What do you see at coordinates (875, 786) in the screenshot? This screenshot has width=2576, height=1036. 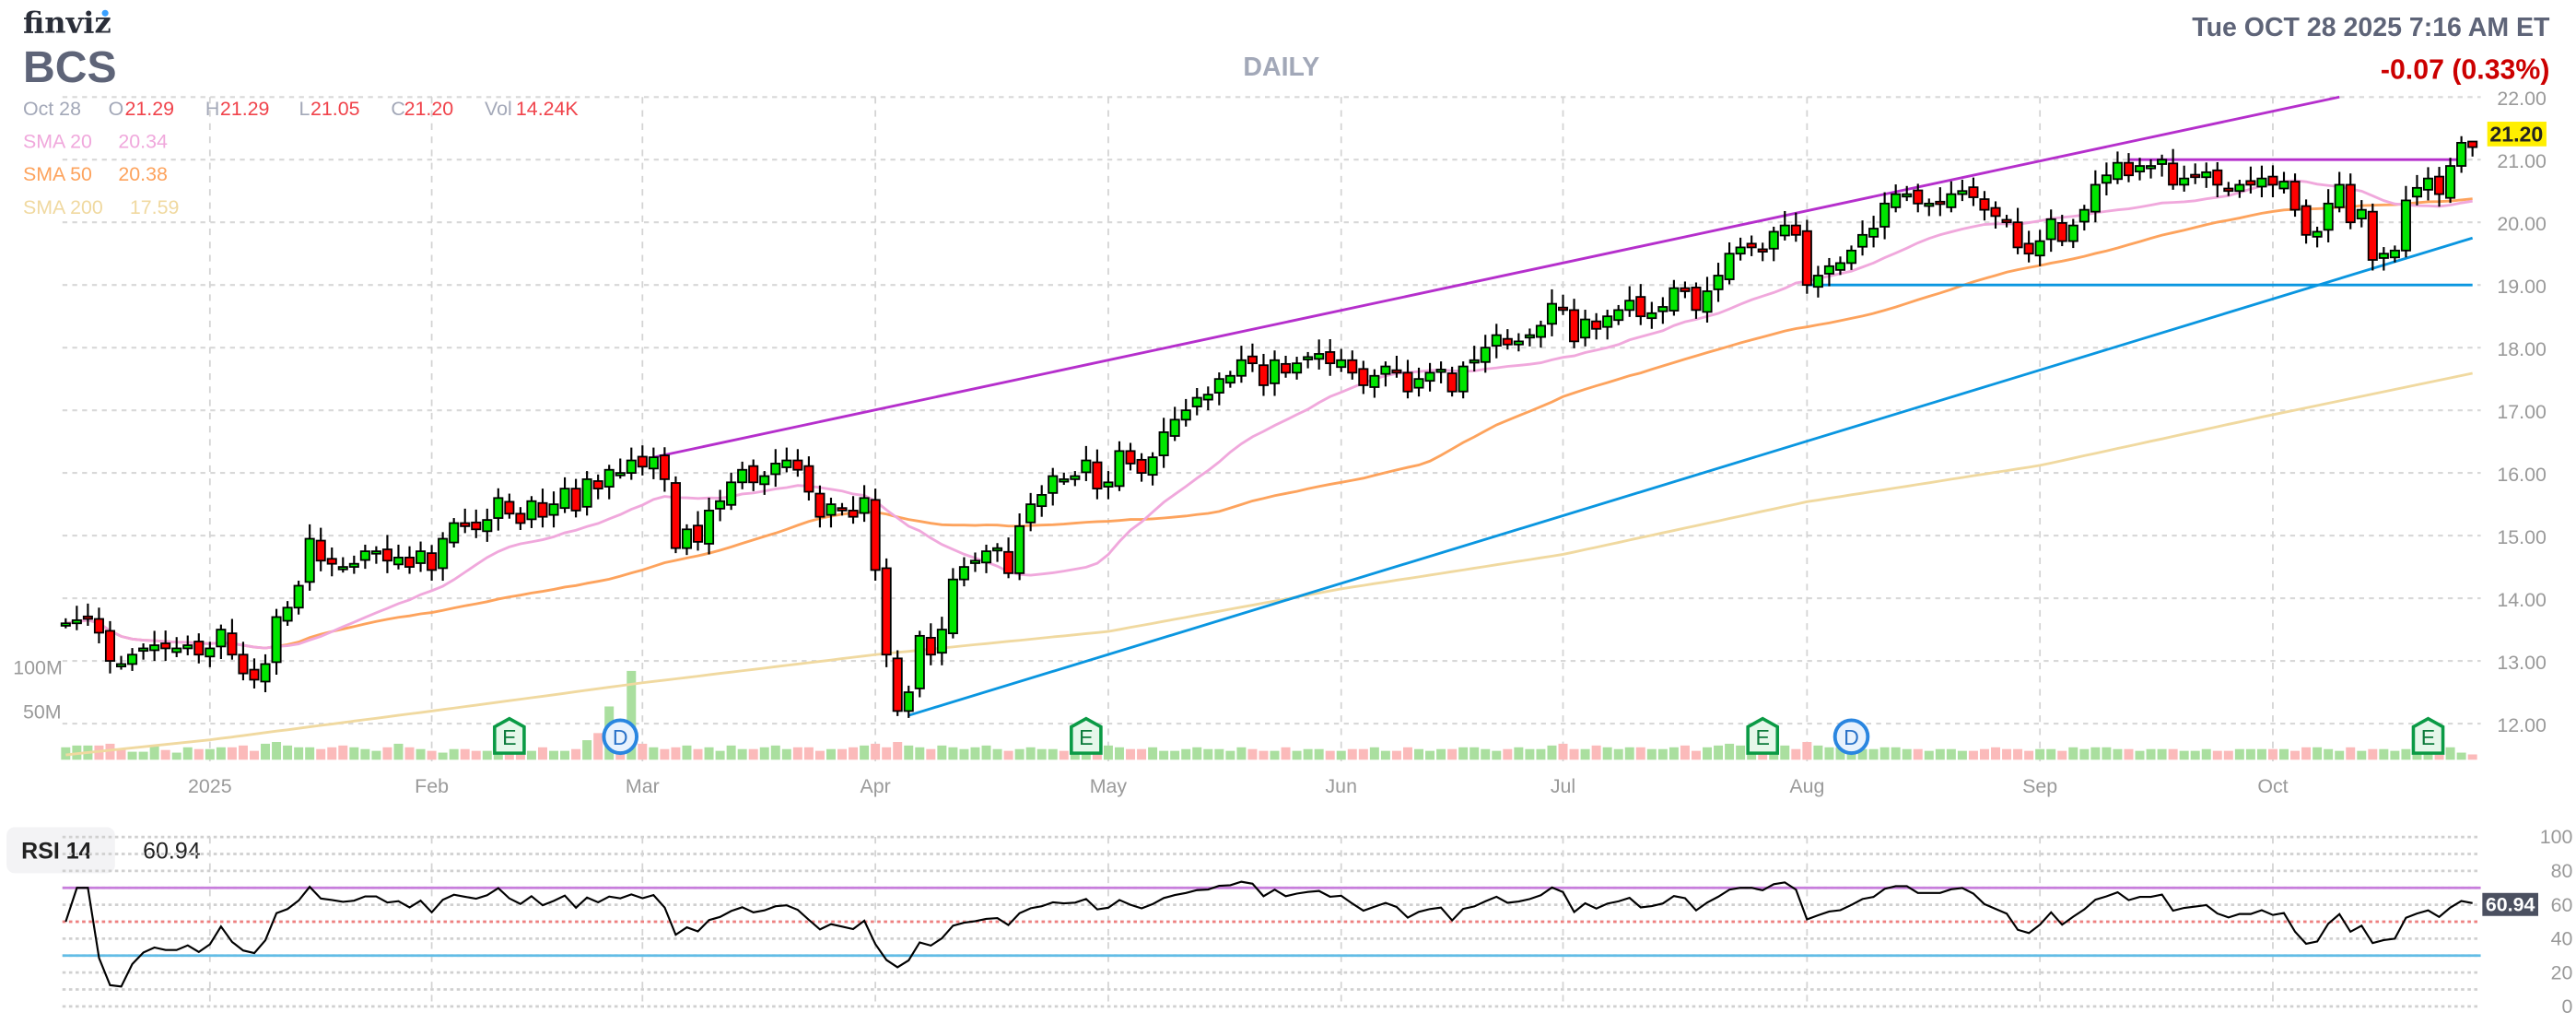 I see `date-tick: Apr` at bounding box center [875, 786].